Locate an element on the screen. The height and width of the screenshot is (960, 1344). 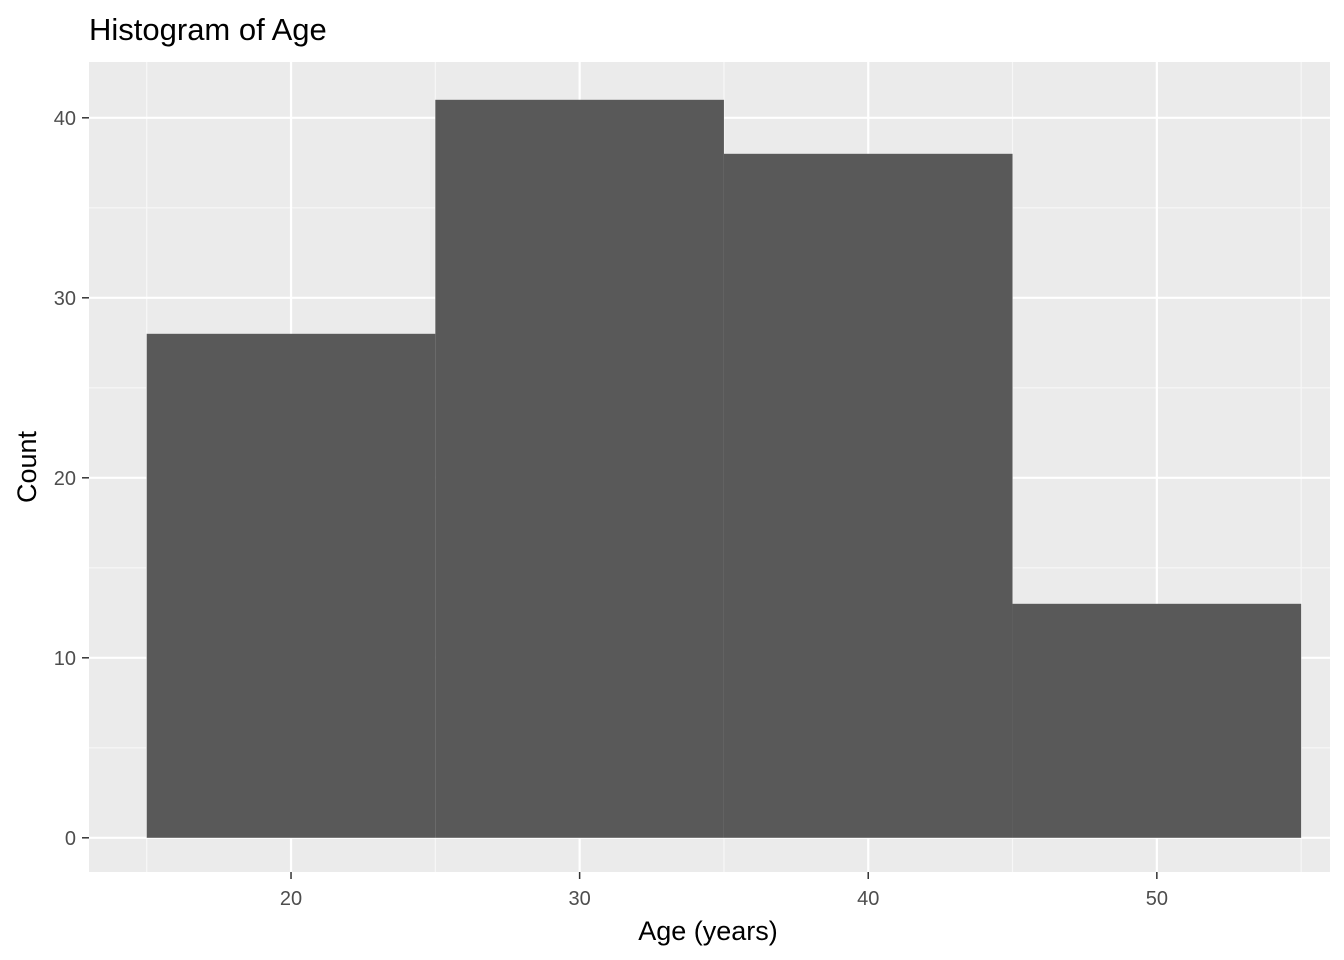
y-tick-label: 40 is located at coordinates (65, 119).